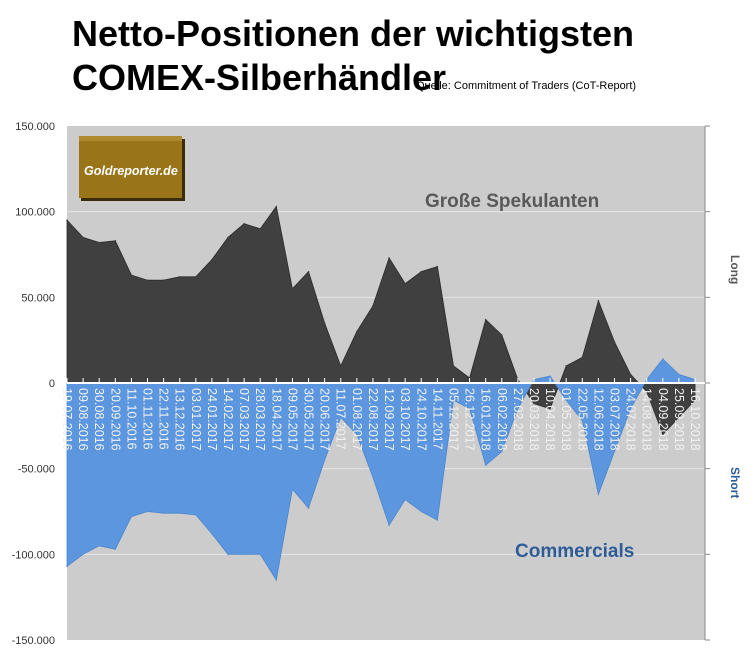 The height and width of the screenshot is (672, 753). I want to click on x-tick-label: 20.03.2018, so click(534, 419).